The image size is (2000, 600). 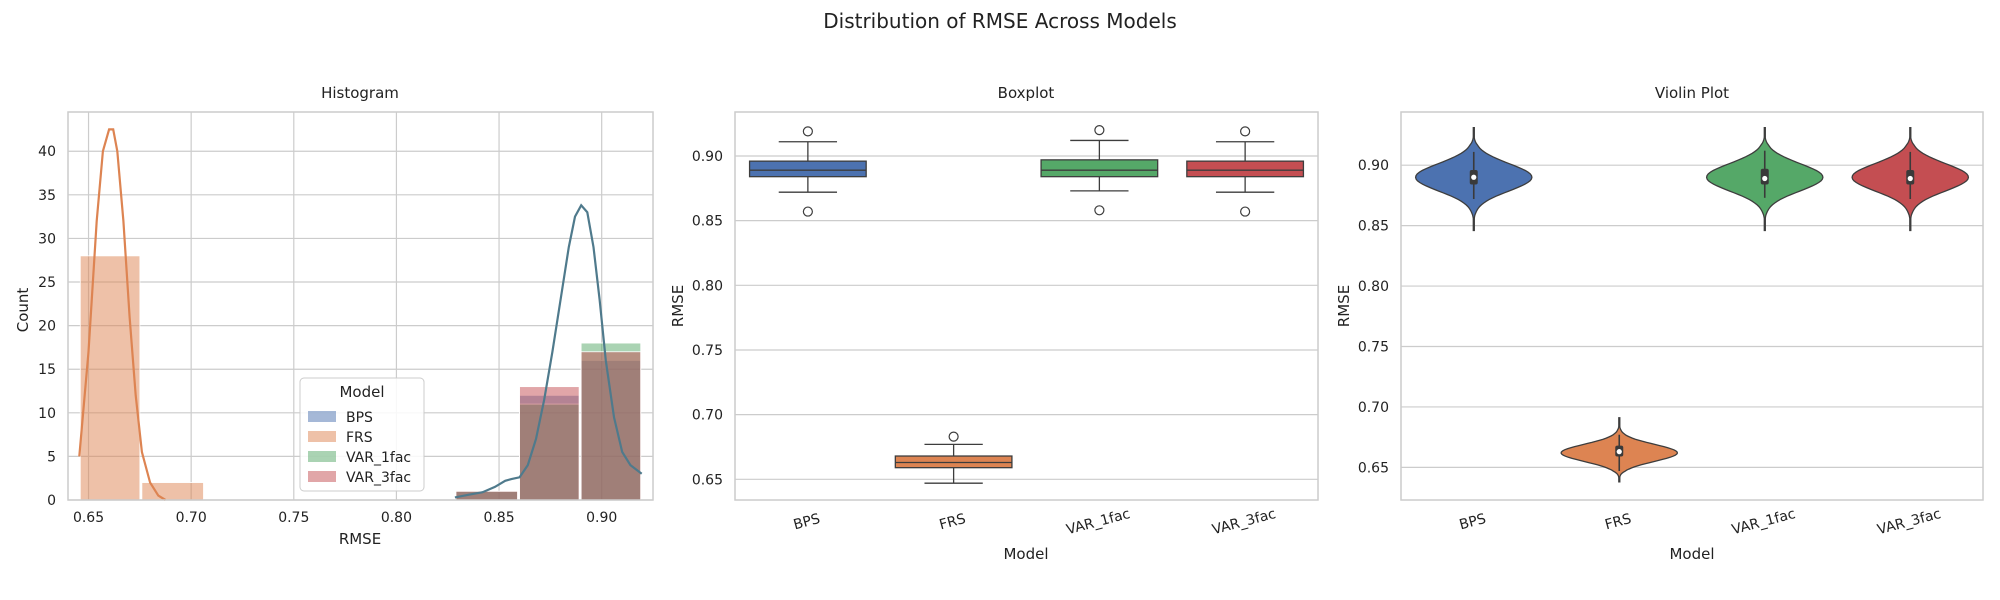 I want to click on legend-swatch-FRS, so click(x=322, y=436).